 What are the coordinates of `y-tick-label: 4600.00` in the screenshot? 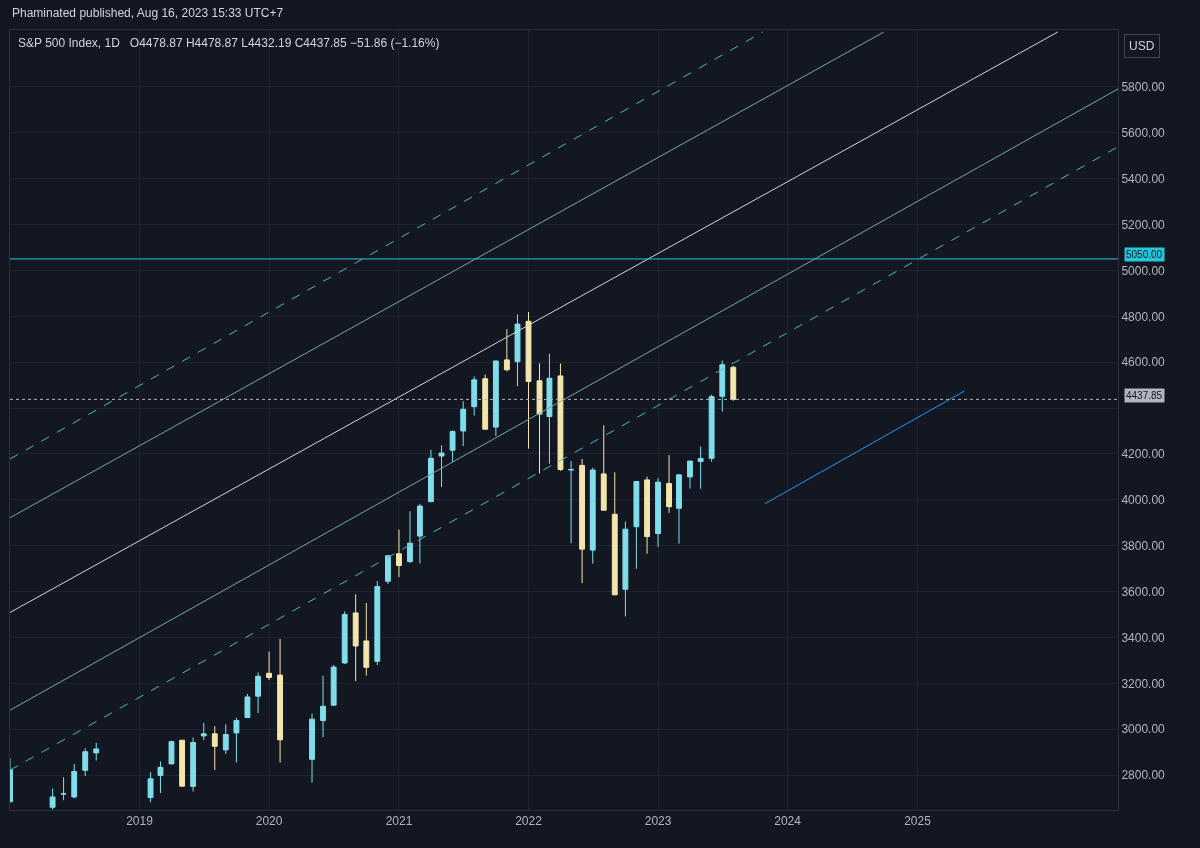 It's located at (1143, 362).